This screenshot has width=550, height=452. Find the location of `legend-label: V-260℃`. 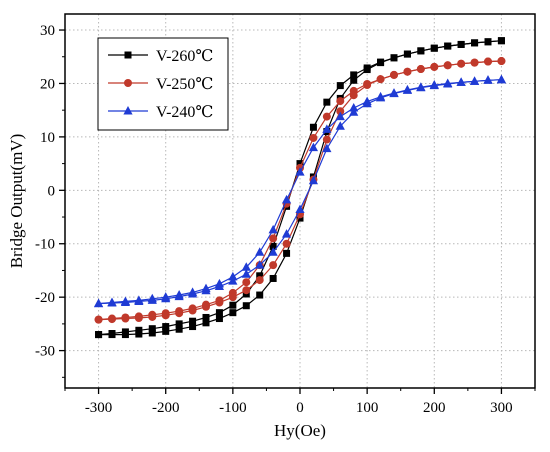

legend-label: V-260℃ is located at coordinates (184, 56).